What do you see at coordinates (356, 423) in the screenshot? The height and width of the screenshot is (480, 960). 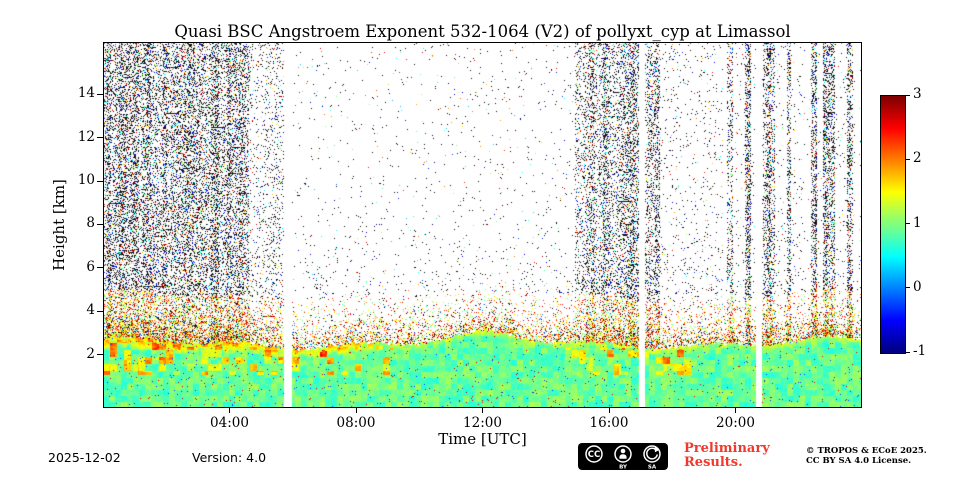 I see `x-tick-label: 08:00` at bounding box center [356, 423].